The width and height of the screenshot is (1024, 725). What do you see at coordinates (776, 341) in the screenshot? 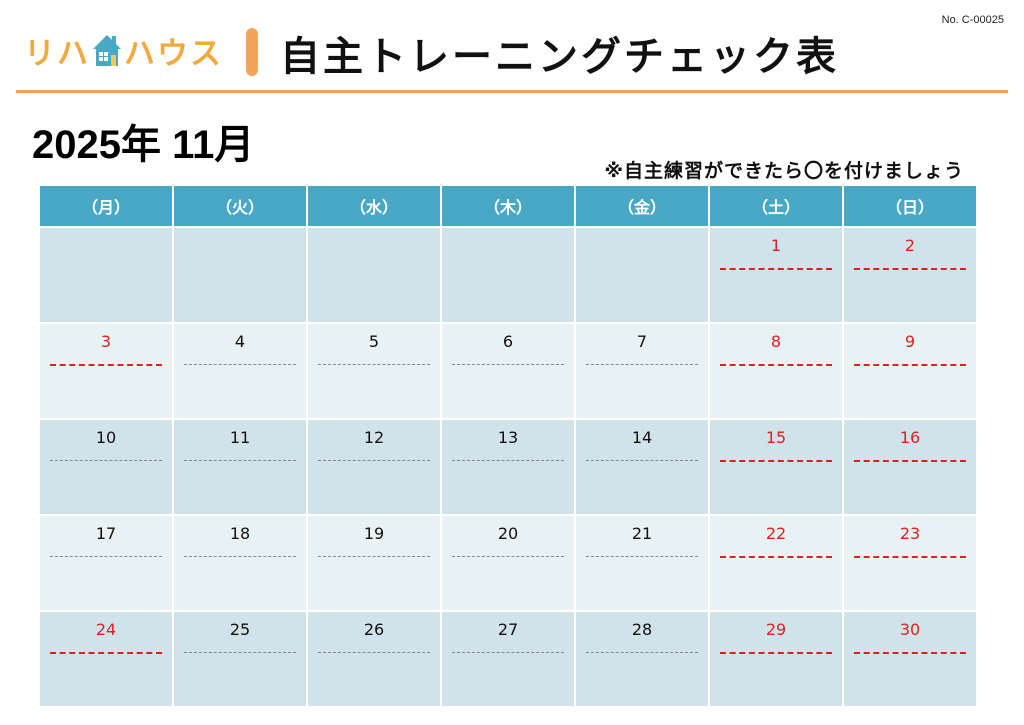
I see `day-number: 8` at bounding box center [776, 341].